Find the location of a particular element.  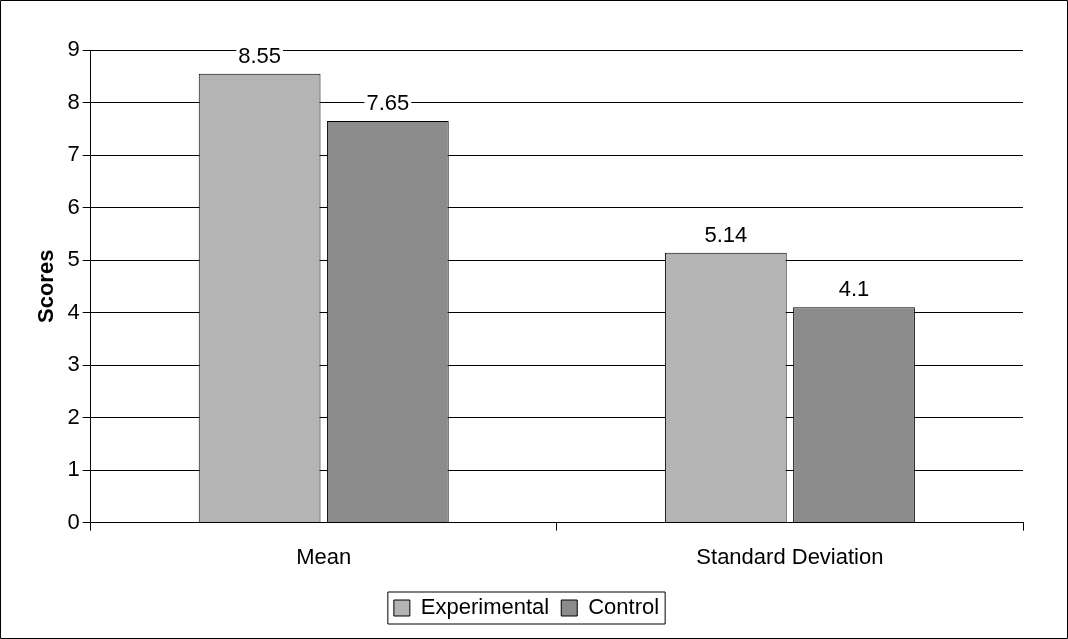

y-tick-label: 6 is located at coordinates (73, 206).